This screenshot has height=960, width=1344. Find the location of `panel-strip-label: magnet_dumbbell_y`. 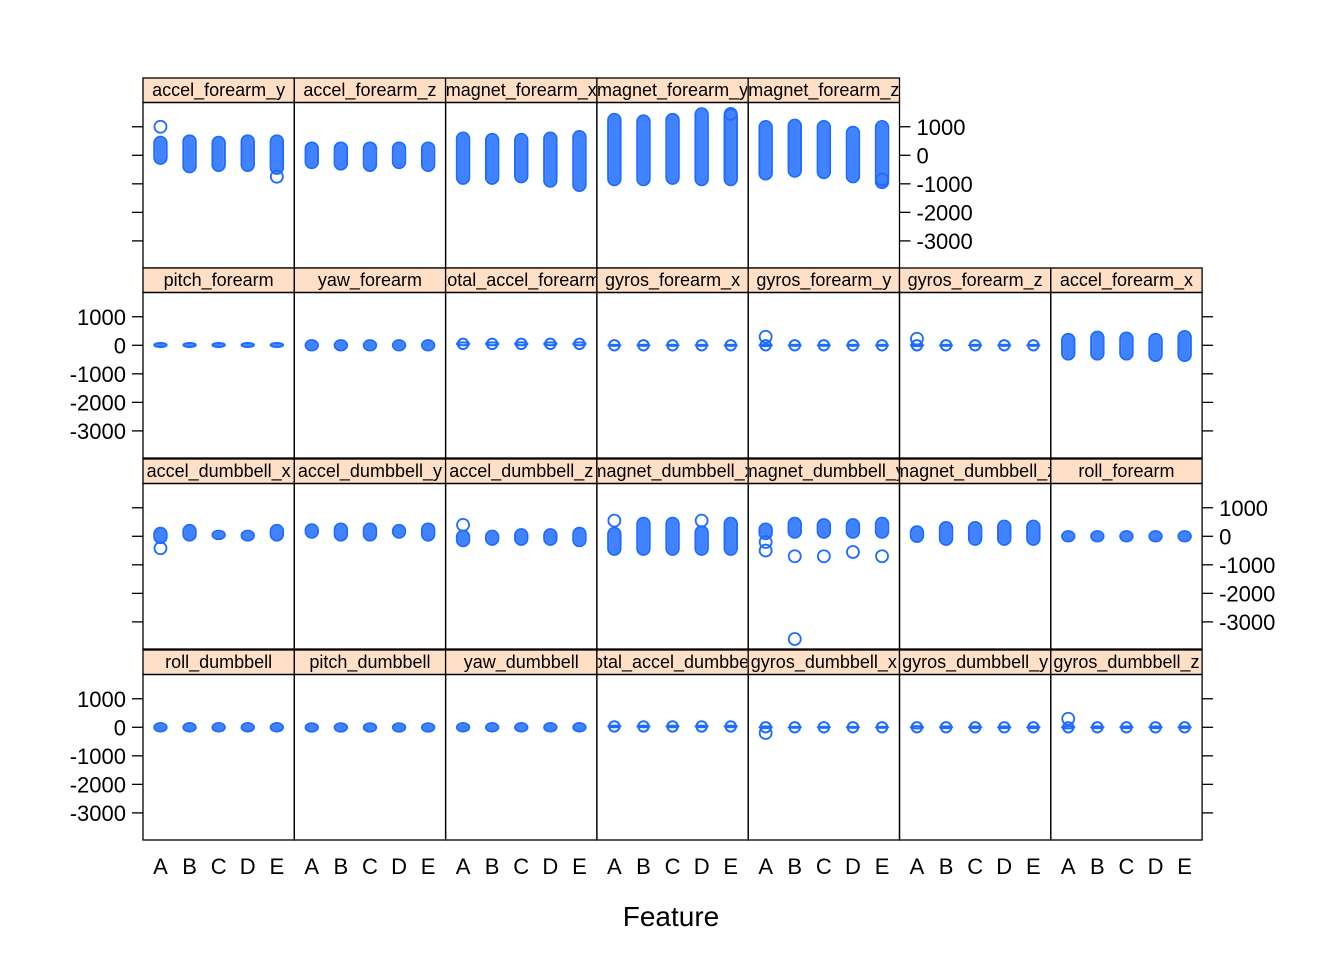

panel-strip-label: magnet_dumbbell_y is located at coordinates (824, 471).